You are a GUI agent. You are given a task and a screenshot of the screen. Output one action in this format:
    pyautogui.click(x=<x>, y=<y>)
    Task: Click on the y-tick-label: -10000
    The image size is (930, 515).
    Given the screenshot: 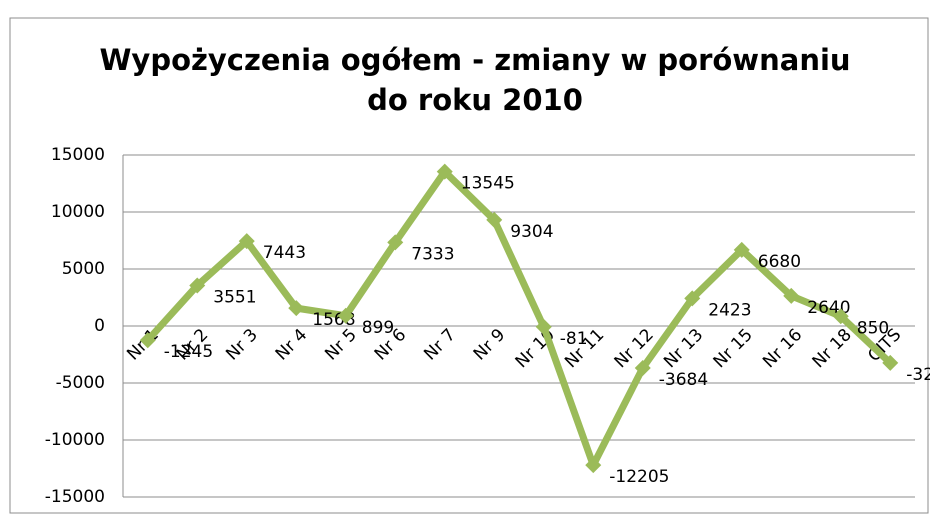 What is the action you would take?
    pyautogui.click(x=75, y=440)
    